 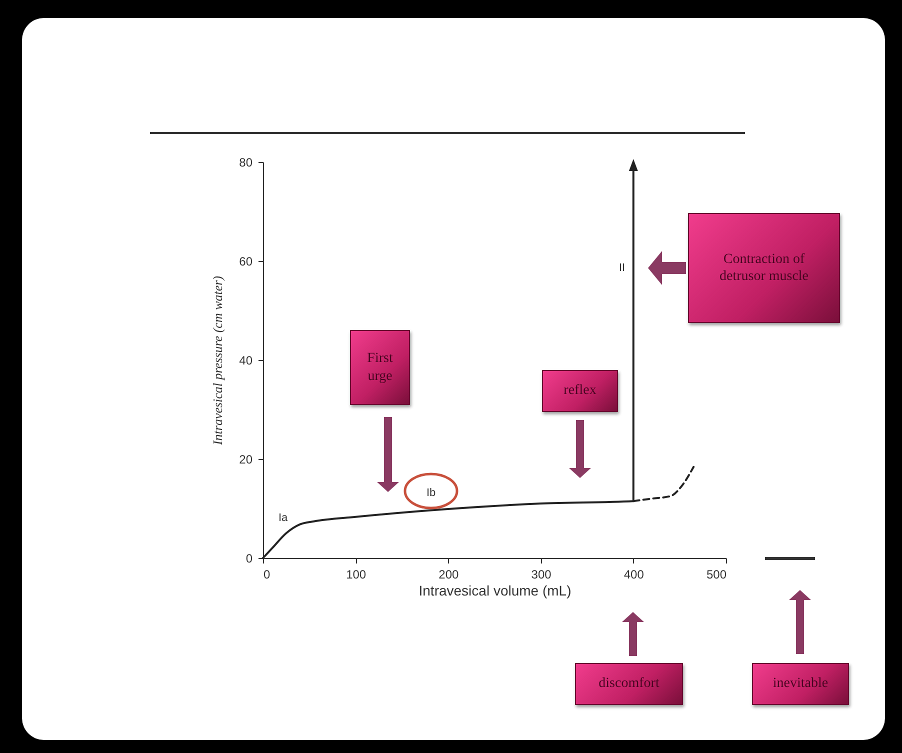 What do you see at coordinates (541, 575) in the screenshot?
I see `x-tick-label: 300` at bounding box center [541, 575].